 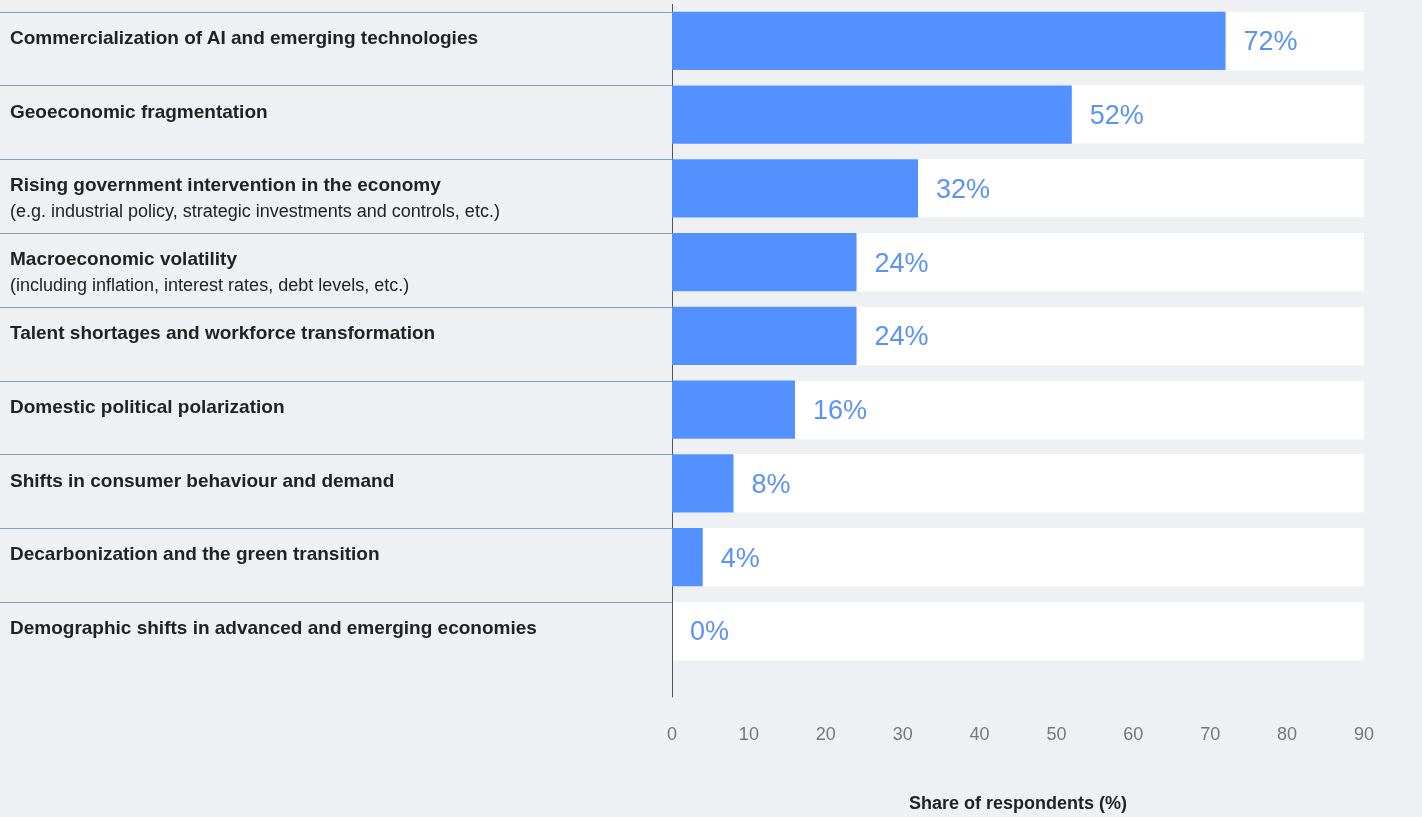 What do you see at coordinates (902, 733) in the screenshot?
I see `x-tick-label: 30` at bounding box center [902, 733].